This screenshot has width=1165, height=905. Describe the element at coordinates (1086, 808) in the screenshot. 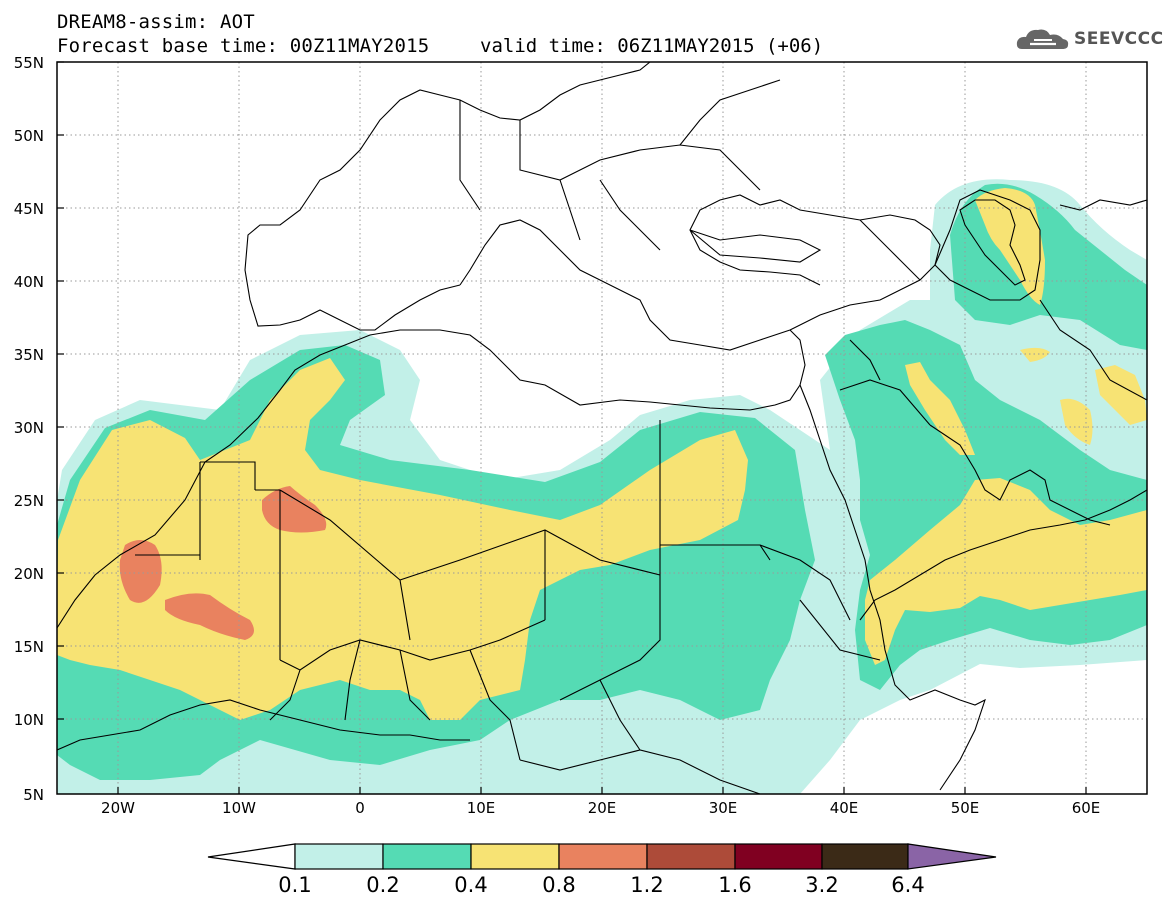

I see `lon-label: 60E` at that location.